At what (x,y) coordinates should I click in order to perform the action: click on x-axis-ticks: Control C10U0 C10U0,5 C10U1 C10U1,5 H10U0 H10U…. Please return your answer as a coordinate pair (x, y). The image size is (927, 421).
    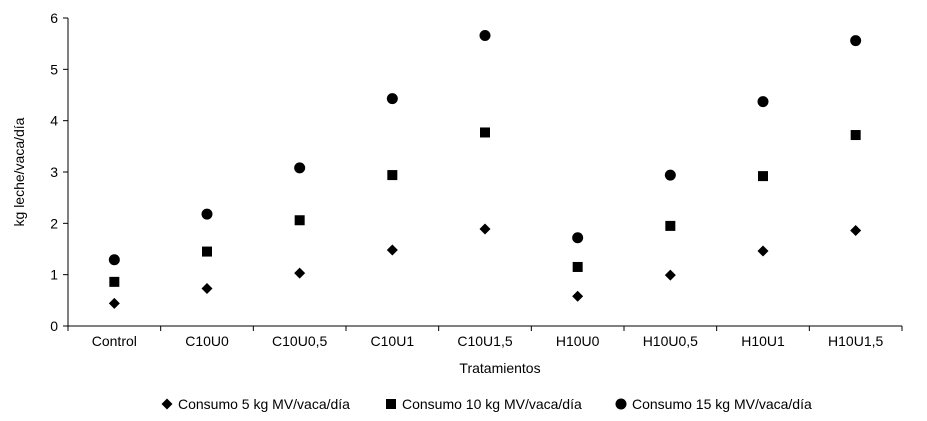
    Looking at the image, I should click on (485, 337).